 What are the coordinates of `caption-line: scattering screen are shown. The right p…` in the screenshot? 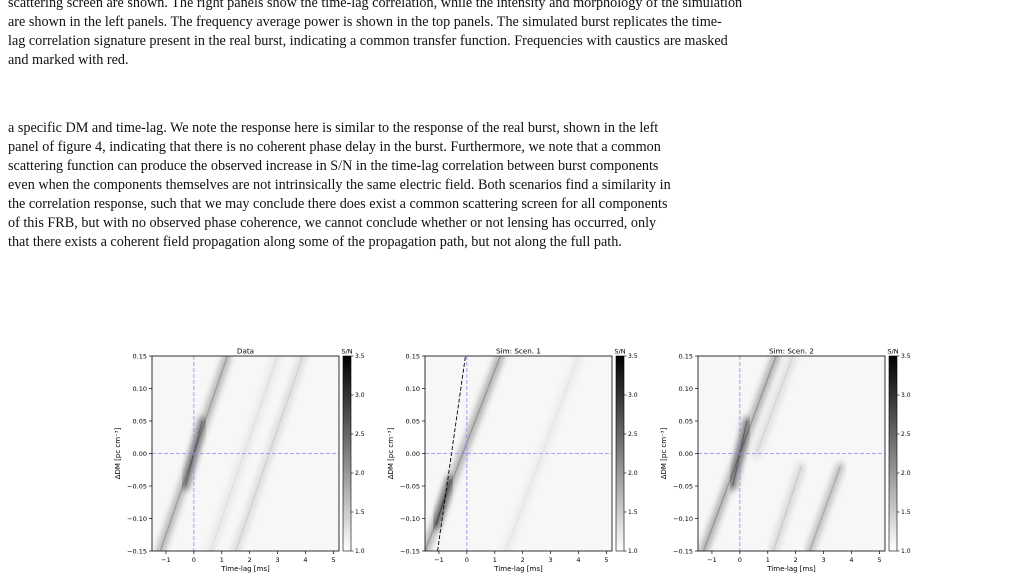 It's located at (375, 5).